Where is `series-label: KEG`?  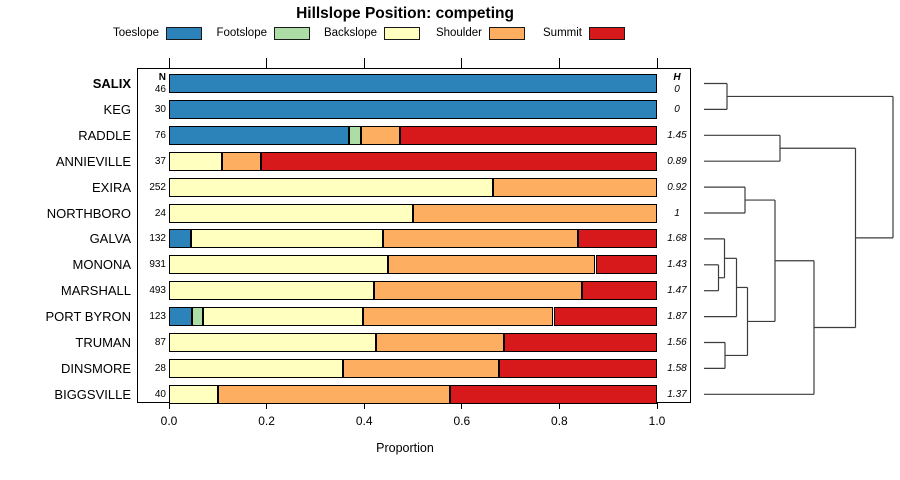
series-label: KEG is located at coordinates (117, 109).